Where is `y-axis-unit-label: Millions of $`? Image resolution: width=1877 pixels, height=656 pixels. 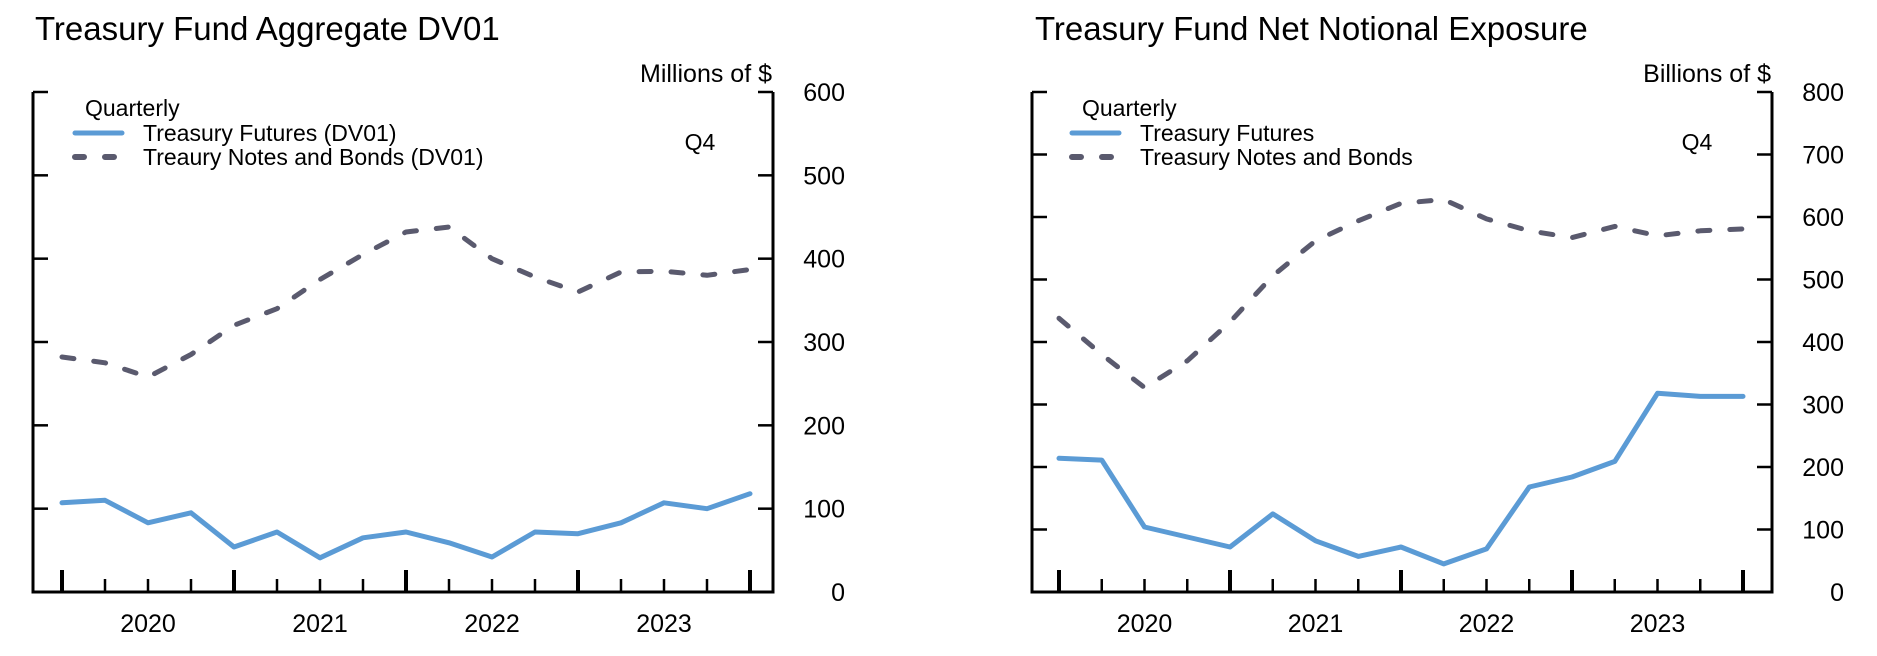 y-axis-unit-label: Millions of $ is located at coordinates (706, 74).